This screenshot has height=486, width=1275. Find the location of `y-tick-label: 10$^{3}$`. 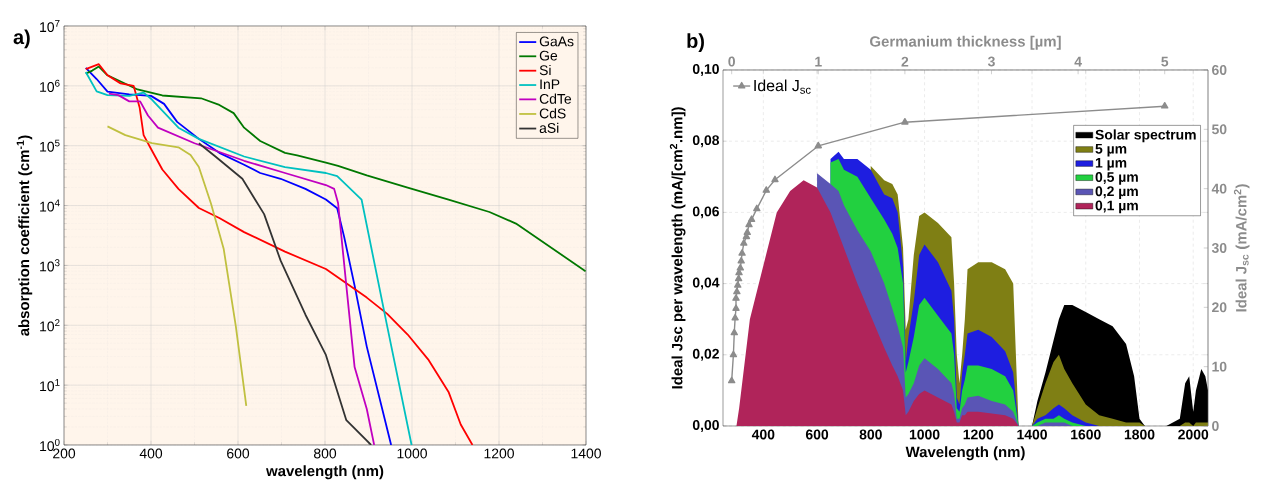

y-tick-label: 10$^{3}$ is located at coordinates (50, 265).